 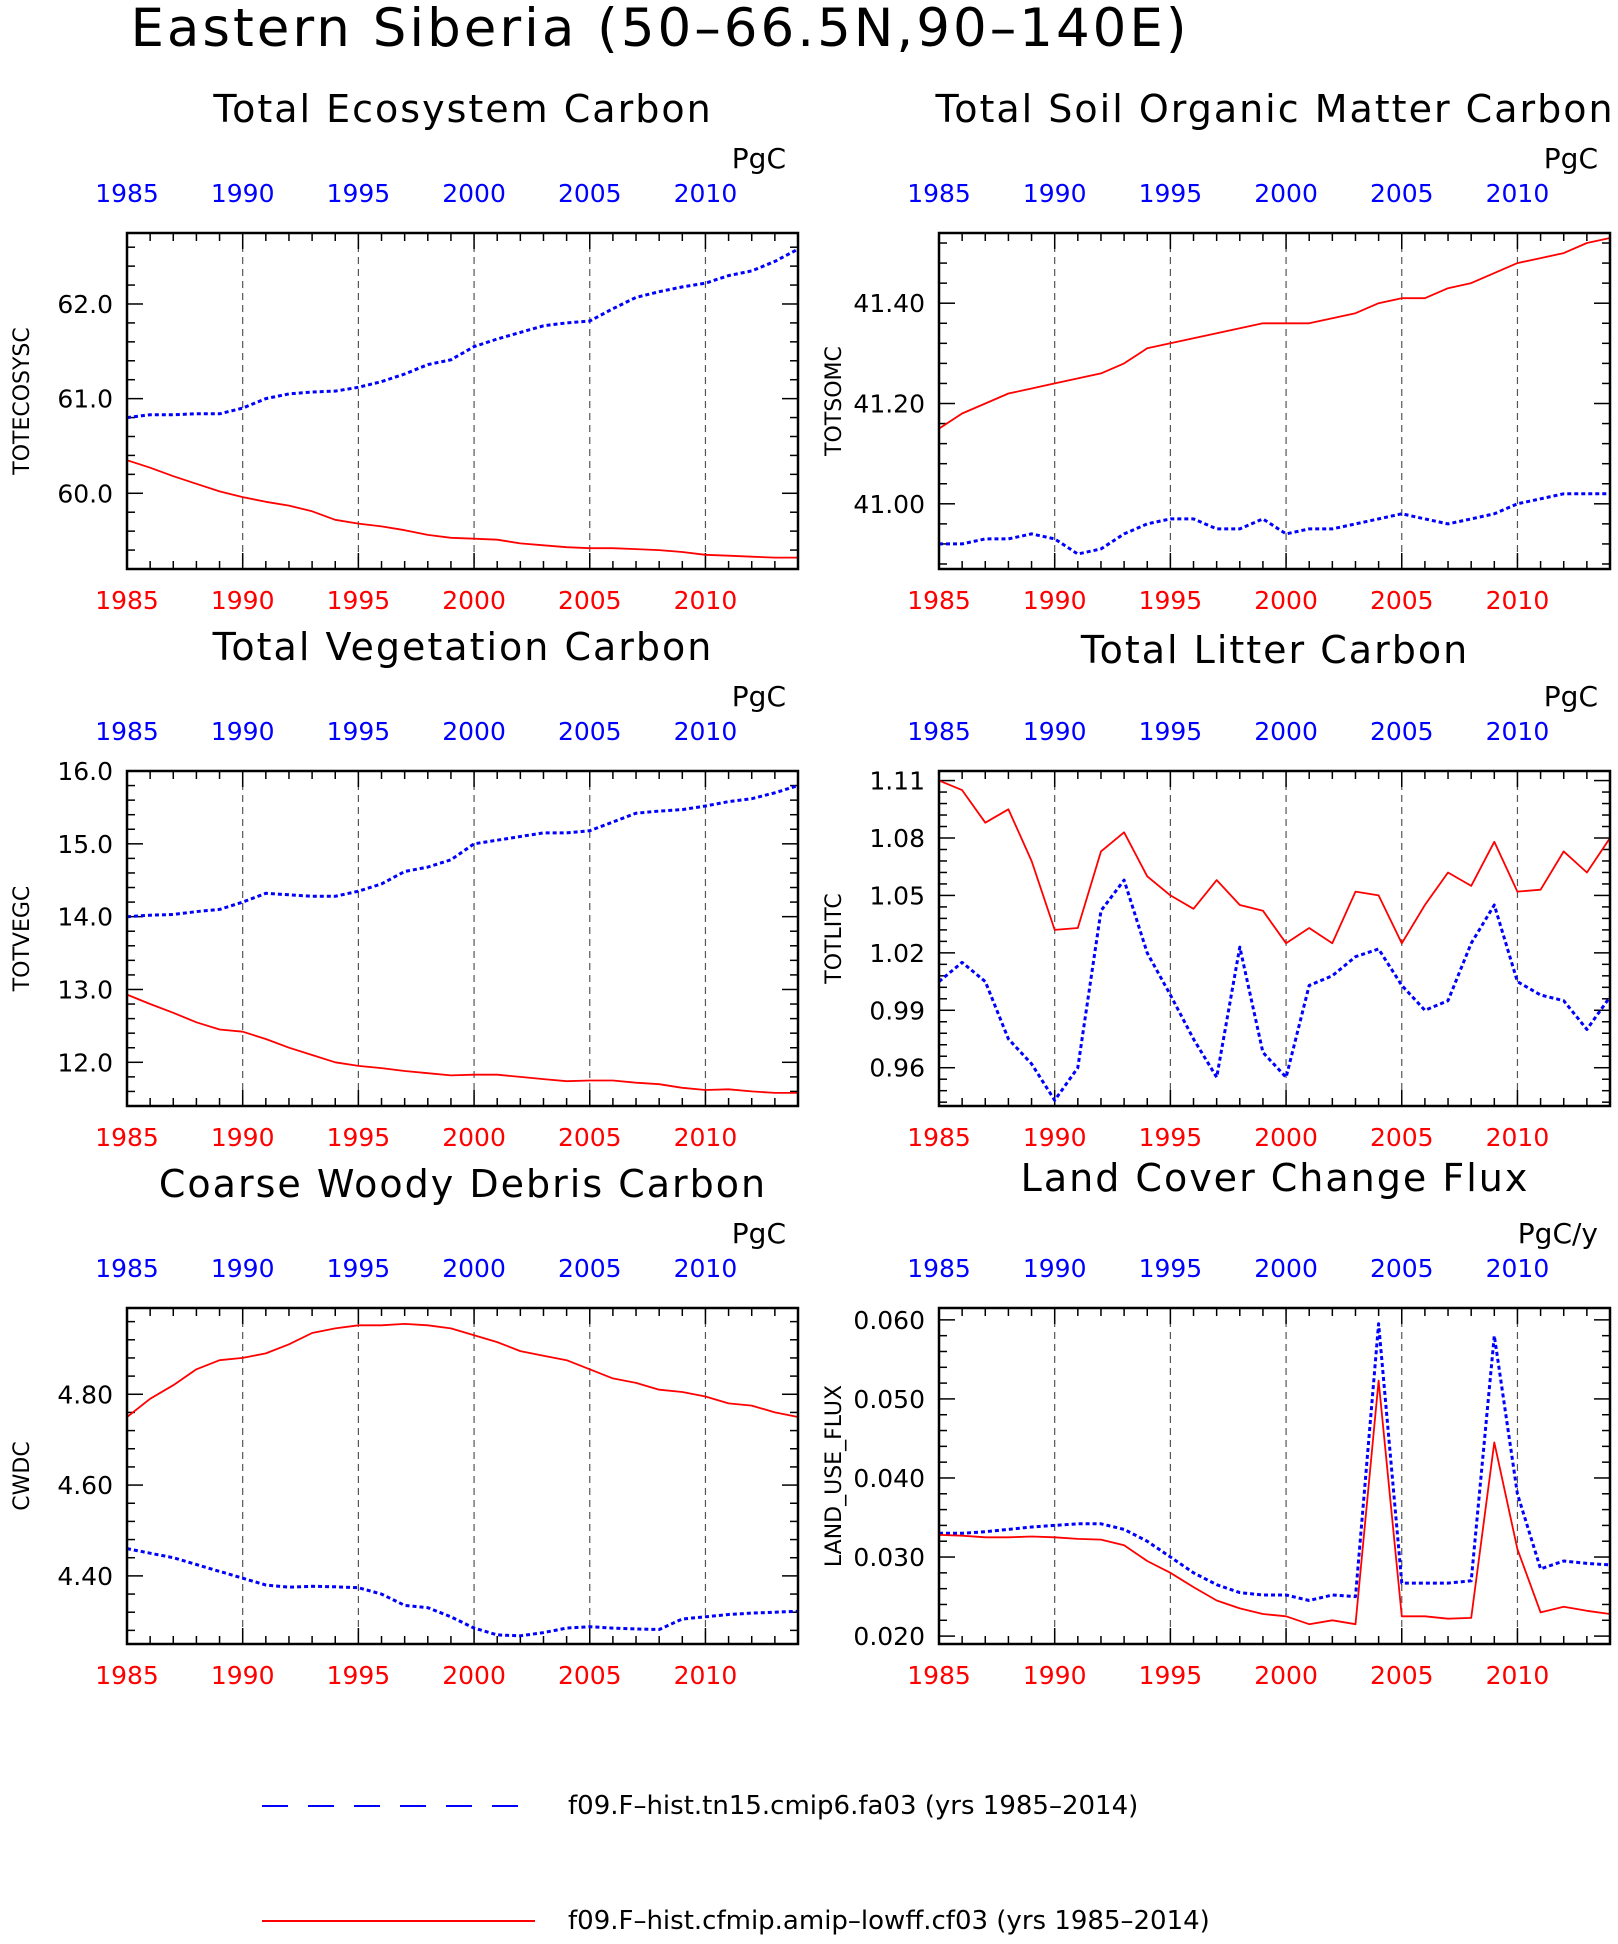 What do you see at coordinates (659, 29) in the screenshot?
I see `page-title: Eastern Siberia (50–66.5N,90–140E)` at bounding box center [659, 29].